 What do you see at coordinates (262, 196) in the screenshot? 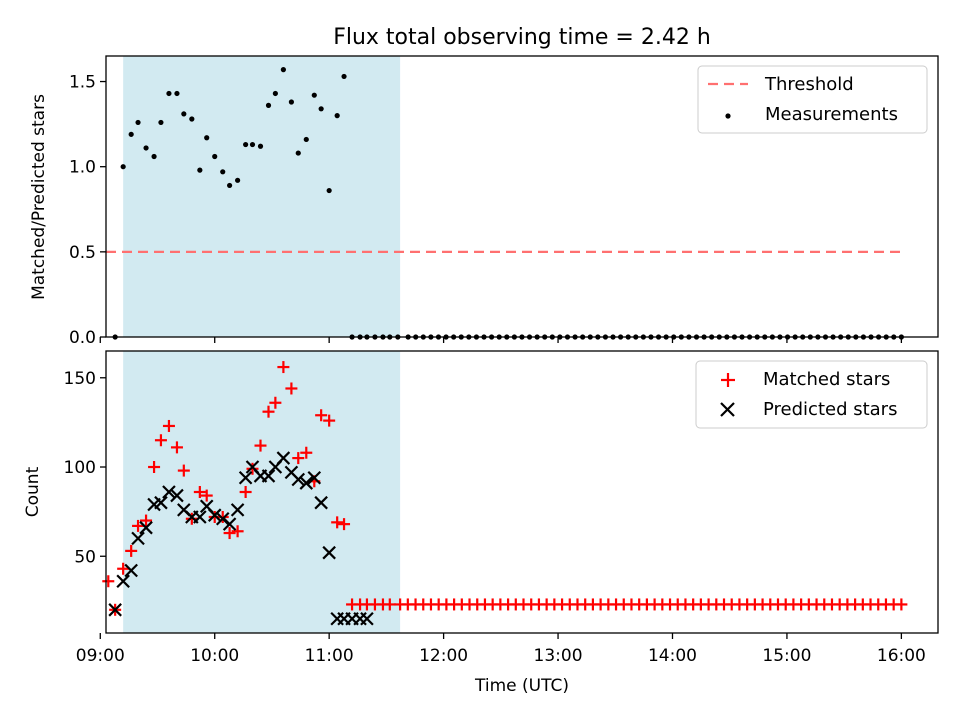
I see `top-observing-window` at bounding box center [262, 196].